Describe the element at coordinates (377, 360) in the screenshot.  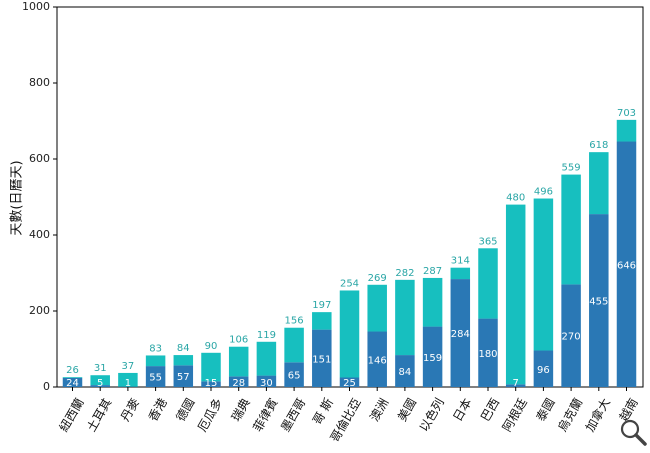
I see `bar-bottom-value-label: 146` at that location.